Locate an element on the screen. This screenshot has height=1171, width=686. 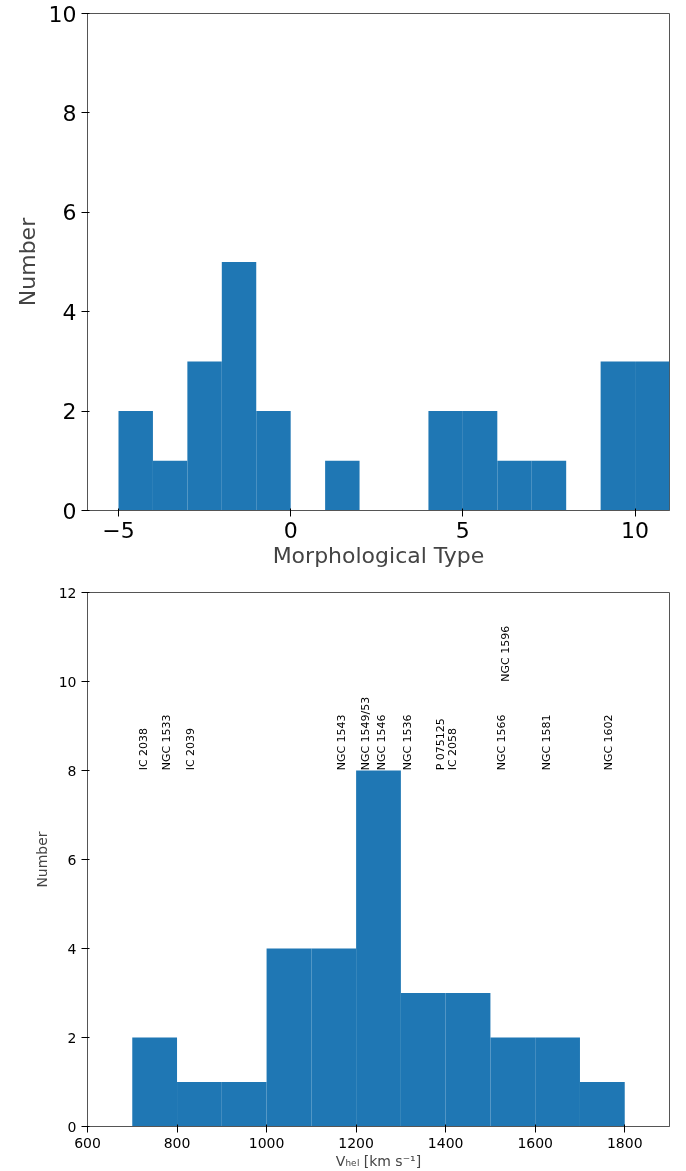
y-tick-label: 12 is located at coordinates (67, 592).